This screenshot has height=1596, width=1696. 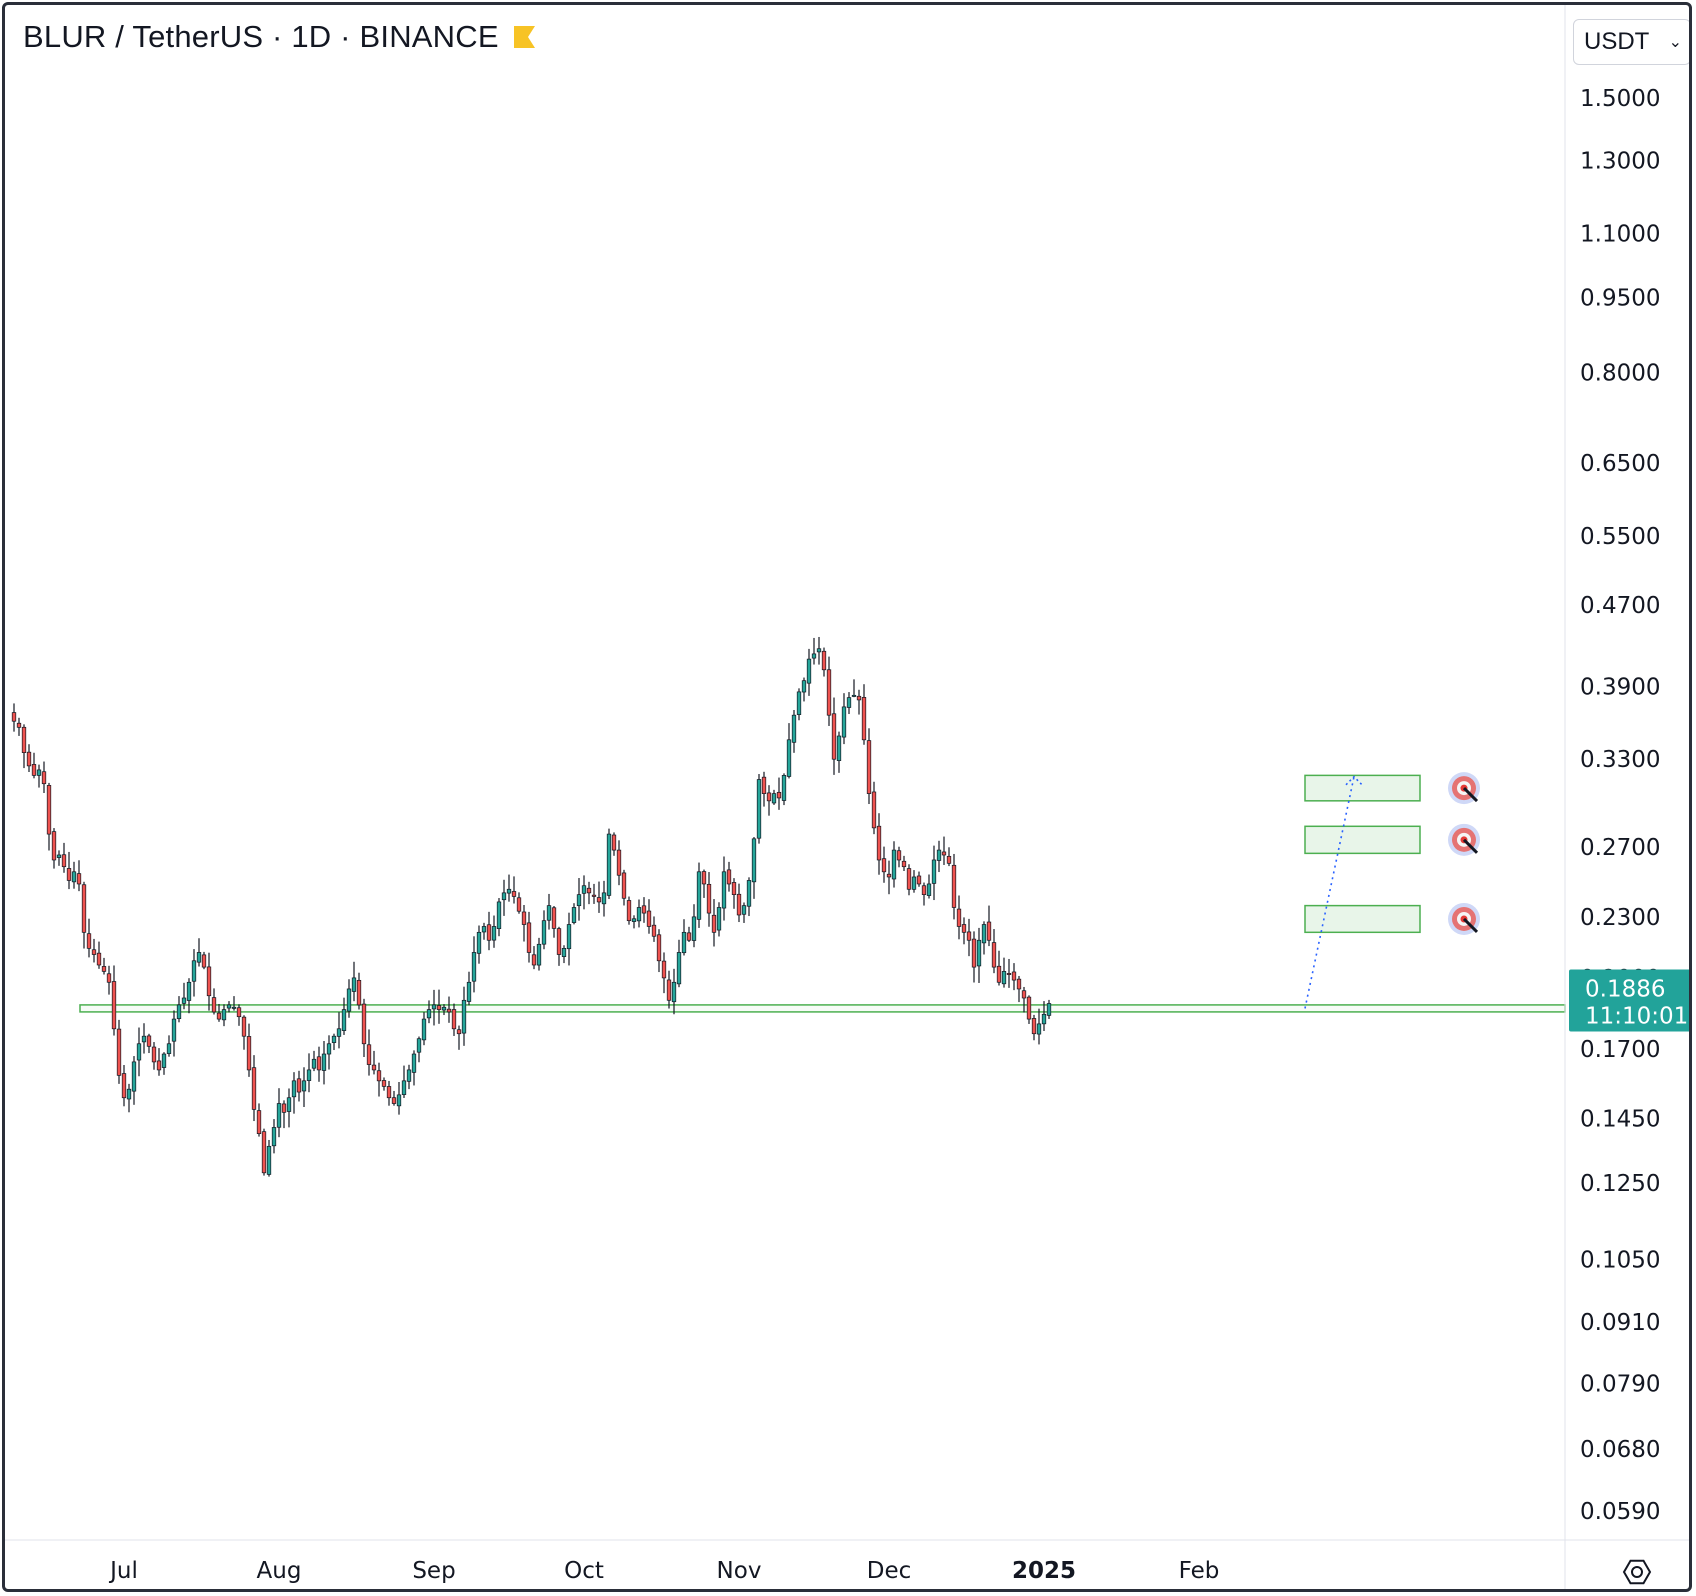 What do you see at coordinates (1636, 1017) in the screenshot?
I see `countdown-label: 11:10:01` at bounding box center [1636, 1017].